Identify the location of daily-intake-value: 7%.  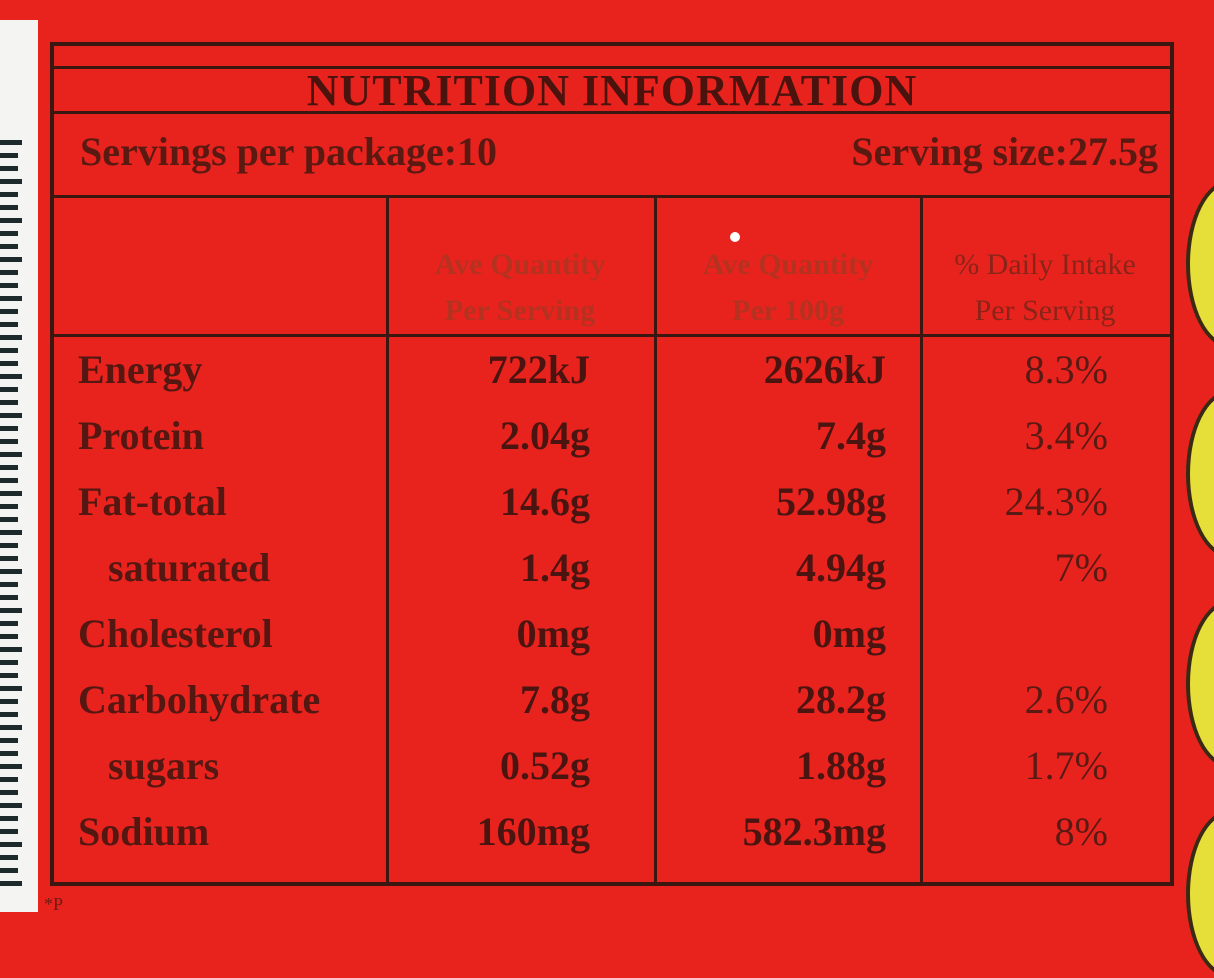
(1081, 567).